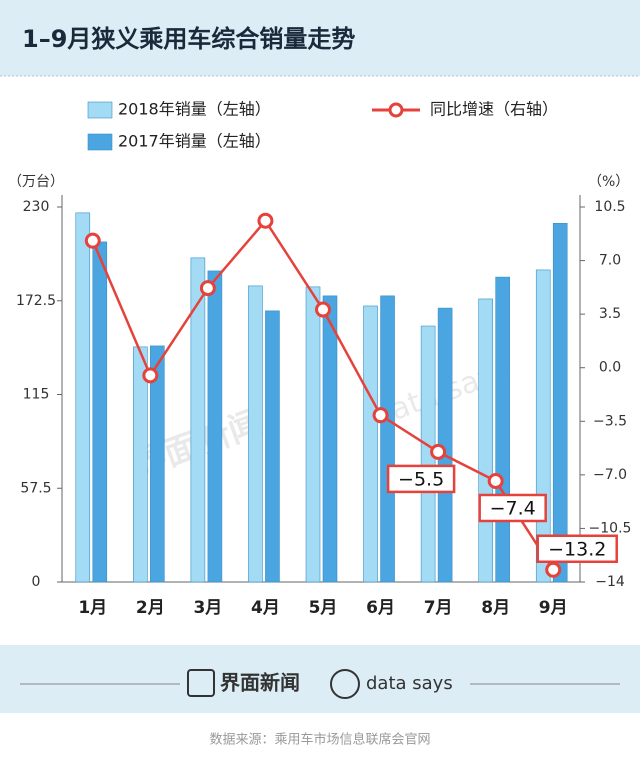 The image size is (640, 765). What do you see at coordinates (610, 475) in the screenshot?
I see `y2-tick-label: −7.0` at bounding box center [610, 475].